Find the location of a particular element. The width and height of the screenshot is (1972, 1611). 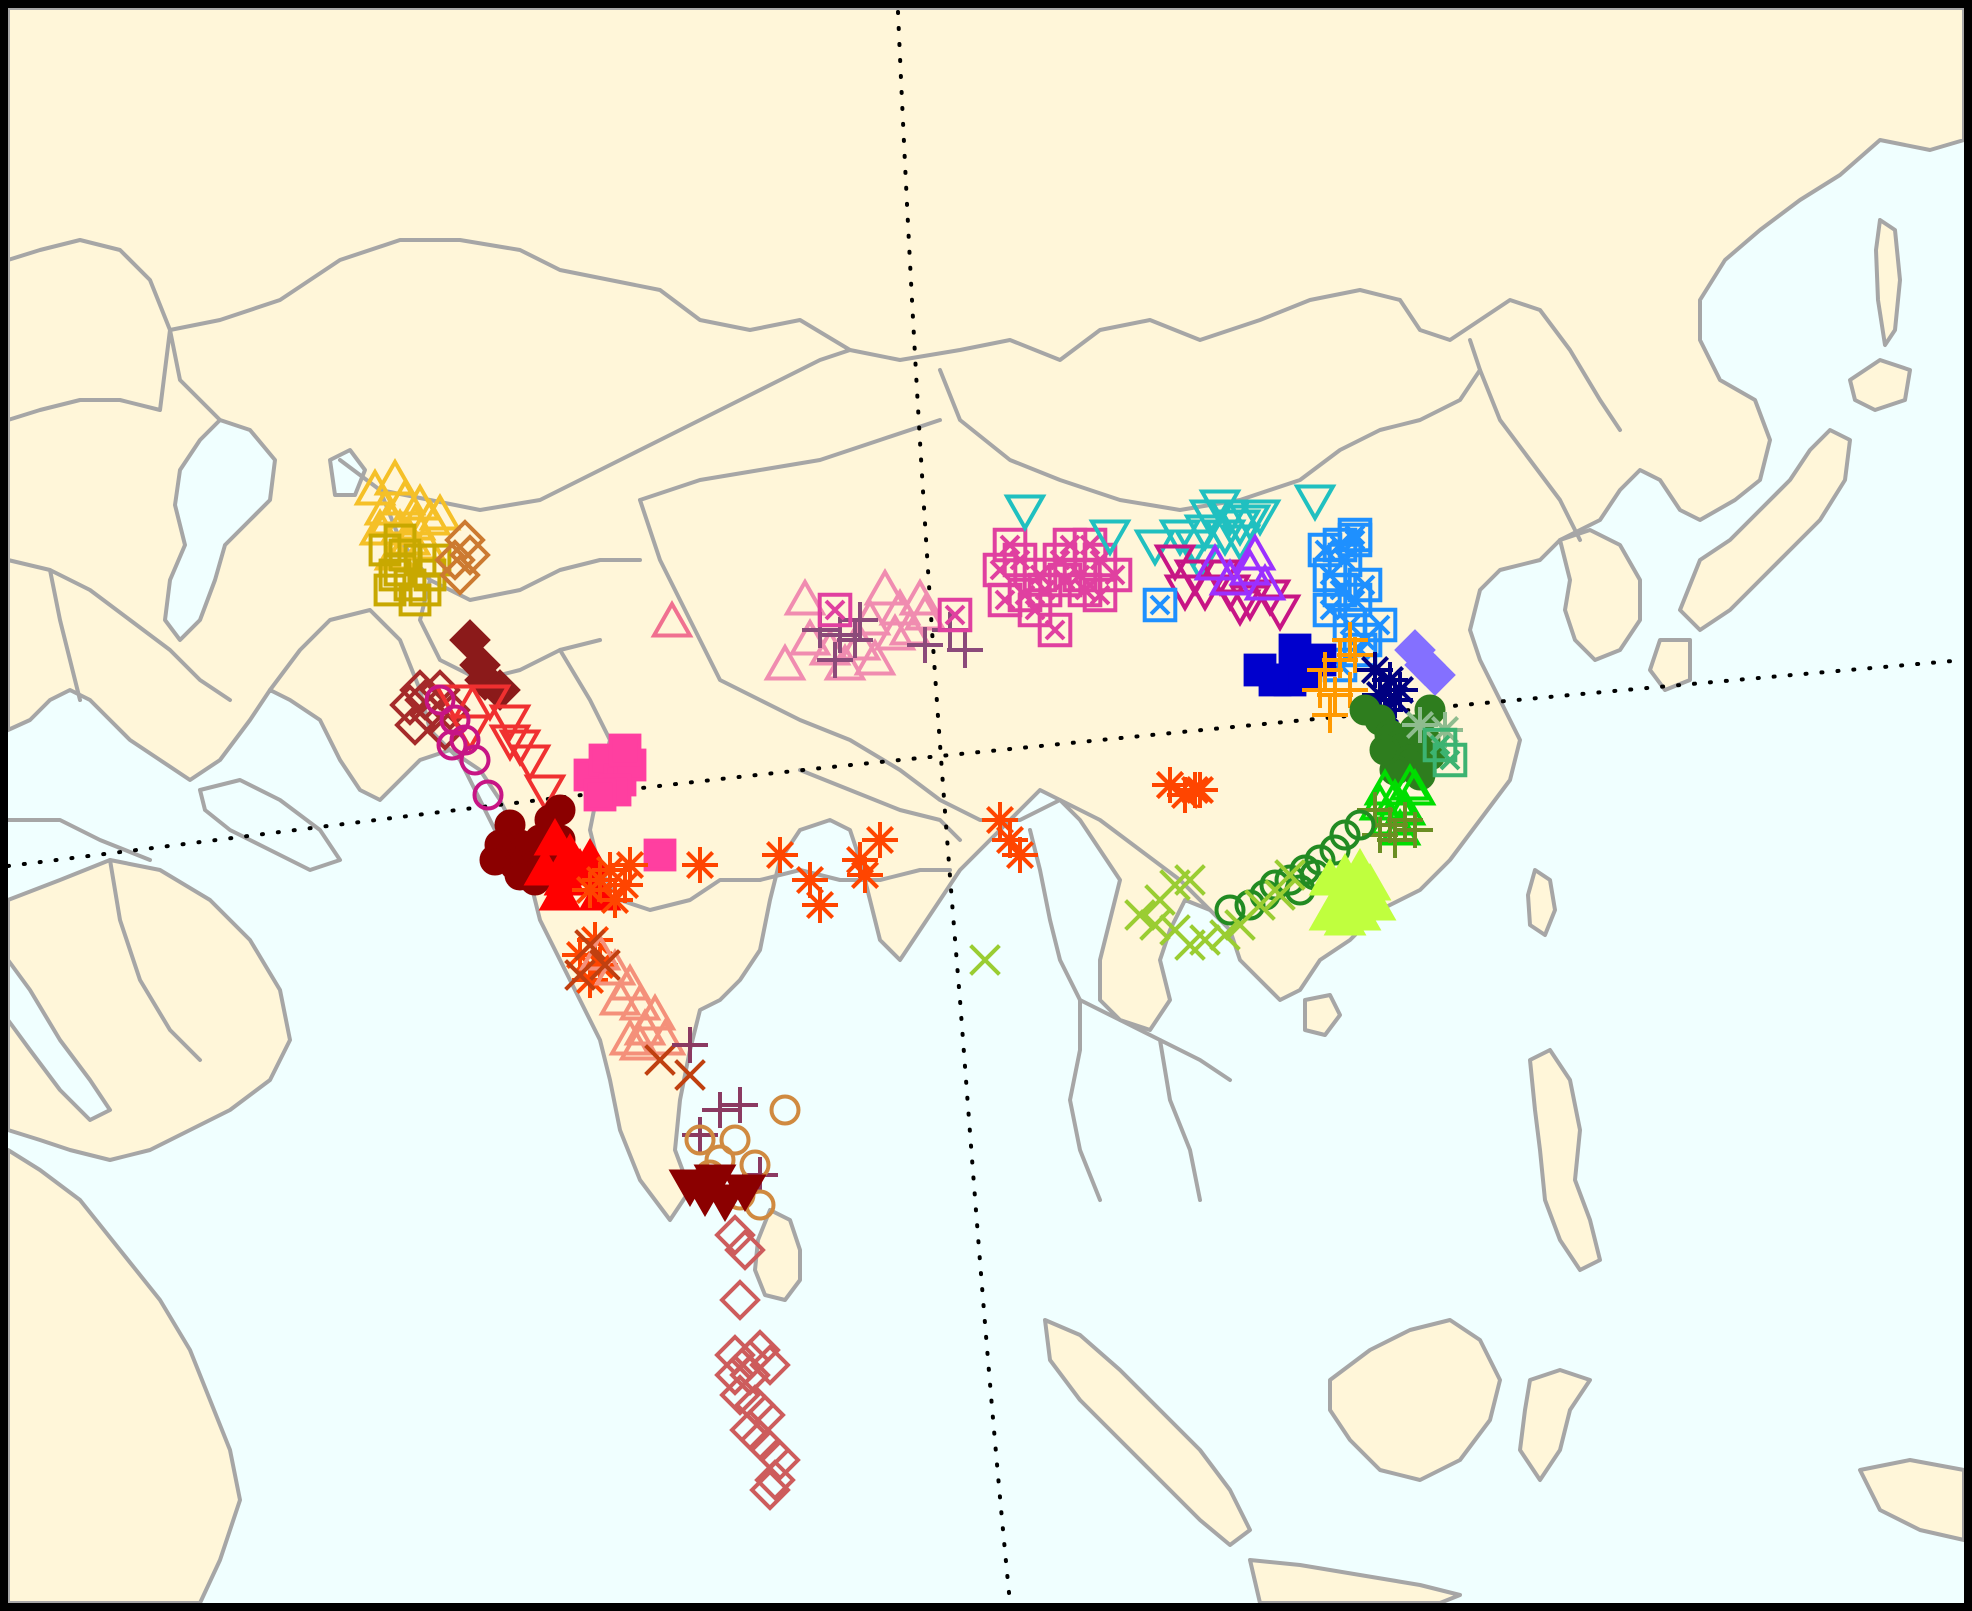

japan-hokkaido is located at coordinates (1880, 385).